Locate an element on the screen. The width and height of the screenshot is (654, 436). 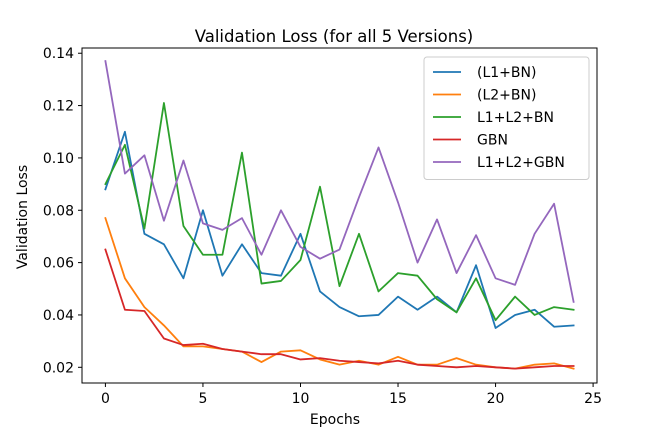
legend-label: (L2+BN) is located at coordinates (506, 96).